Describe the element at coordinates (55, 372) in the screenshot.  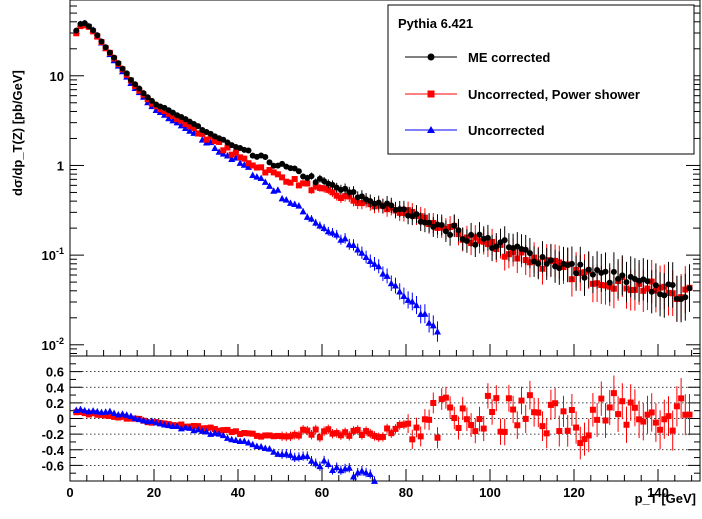
I see `bottom-y-tick-label: 0.6` at that location.